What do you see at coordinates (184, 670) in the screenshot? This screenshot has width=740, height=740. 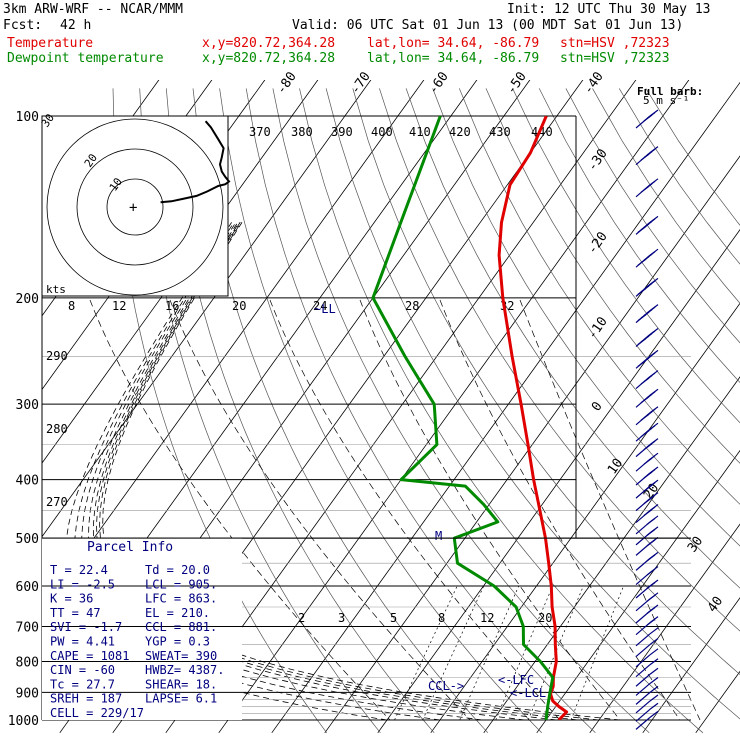 I see `parcel-info-right: HWBZ= 4387.` at bounding box center [184, 670].